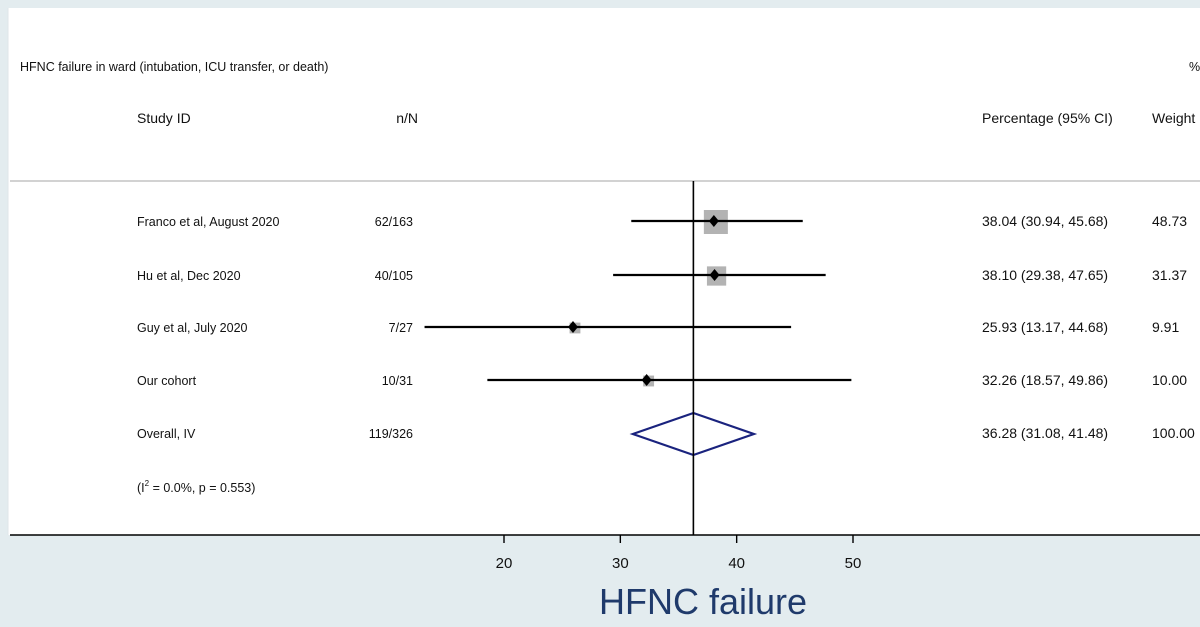 The width and height of the screenshot is (1200, 627). I want to click on heterogeneity-stat: (I2 = 0.0%, p = 0.553), so click(196, 487).